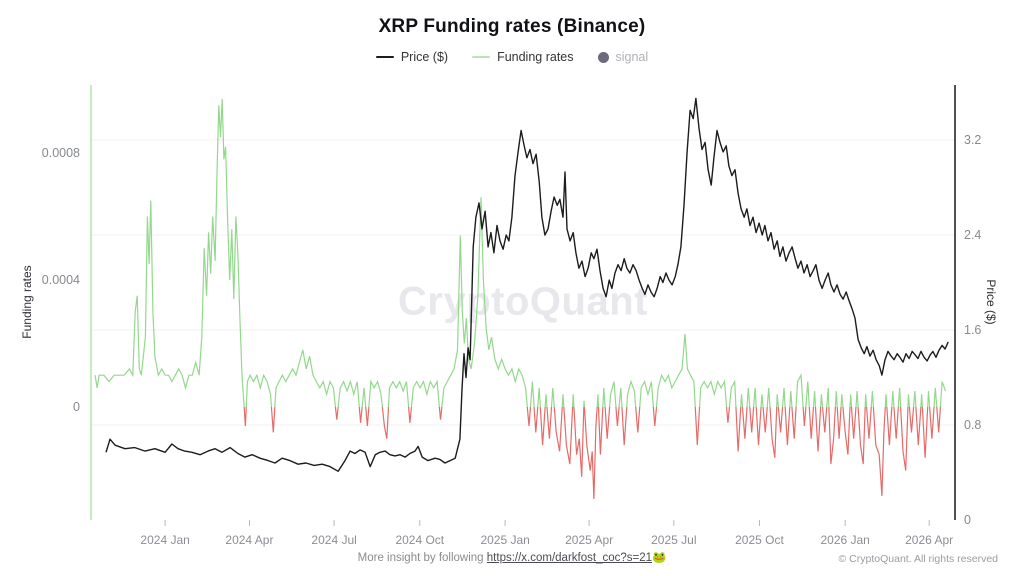 This screenshot has width=1024, height=576. I want to click on right-axis-tick-label: 1.6, so click(973, 329).